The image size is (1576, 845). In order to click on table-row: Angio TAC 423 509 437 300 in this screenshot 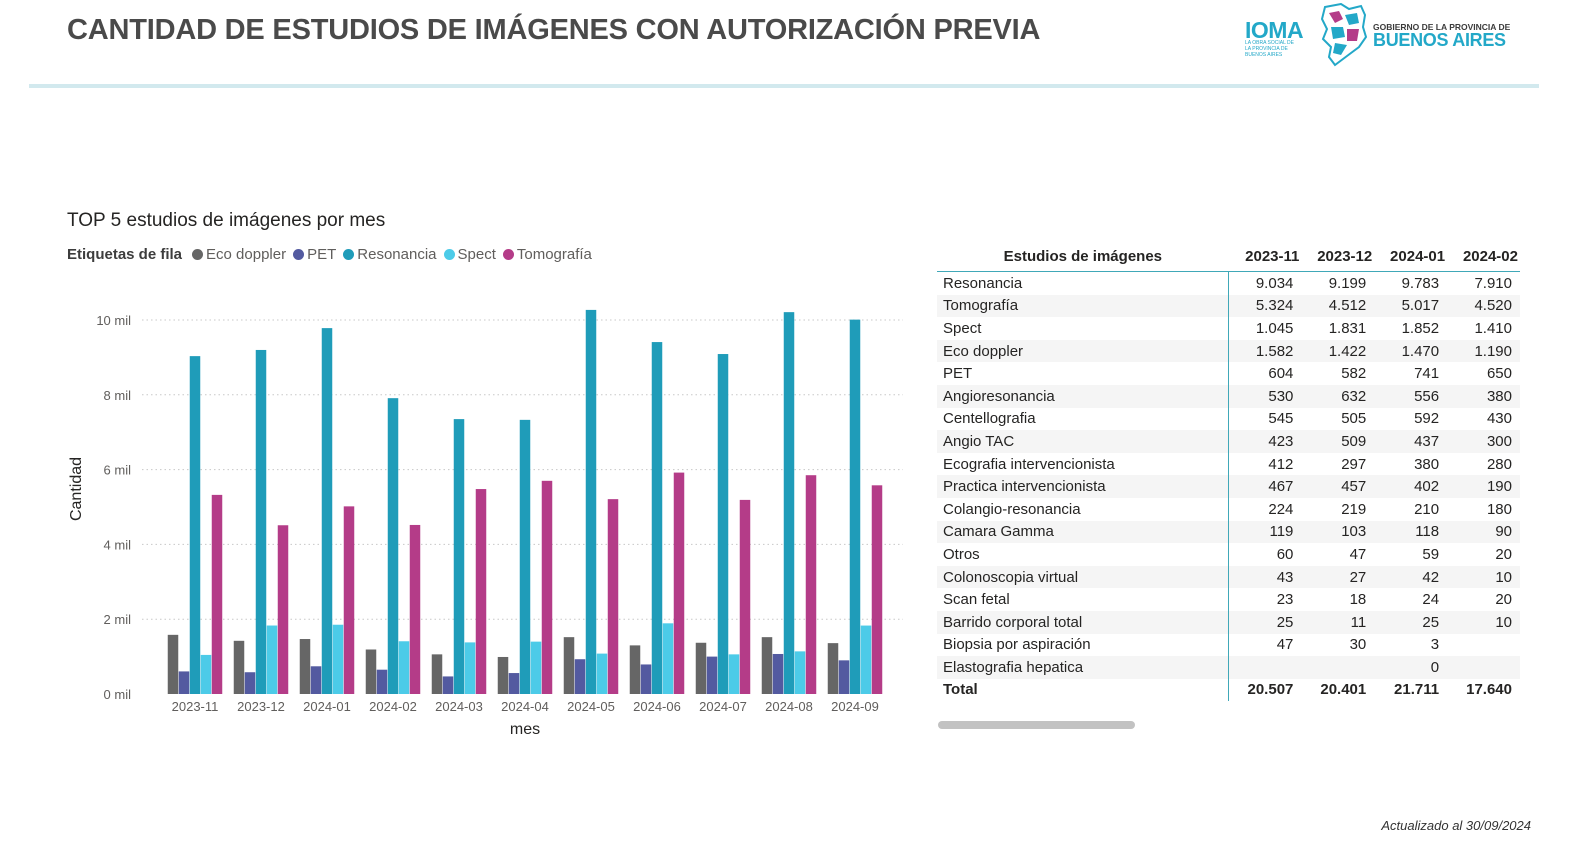, I will do `click(1228, 441)`.